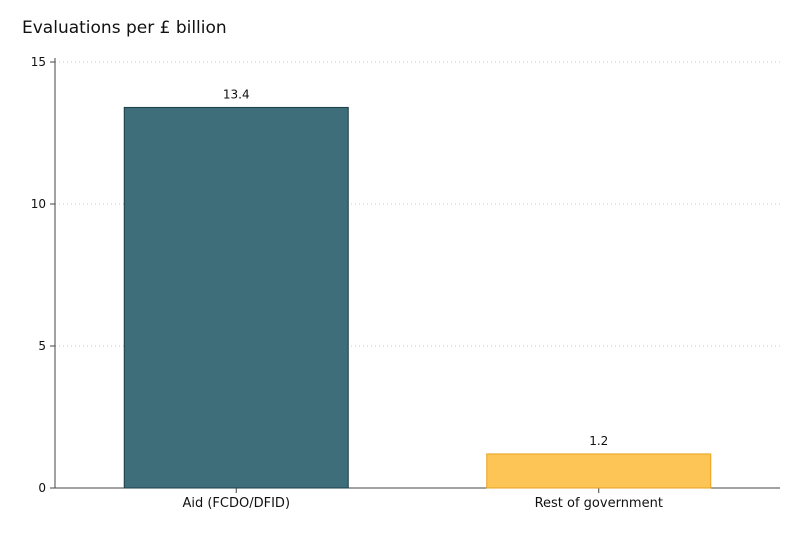 Image resolution: width=800 pixels, height=533 pixels. Describe the element at coordinates (38, 62) in the screenshot. I see `y-tick-label: 15` at that location.